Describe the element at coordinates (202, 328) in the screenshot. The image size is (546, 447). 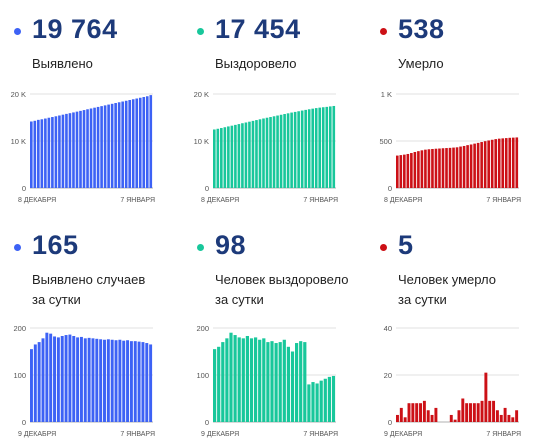
I see `y-tick-label: 200` at that location.